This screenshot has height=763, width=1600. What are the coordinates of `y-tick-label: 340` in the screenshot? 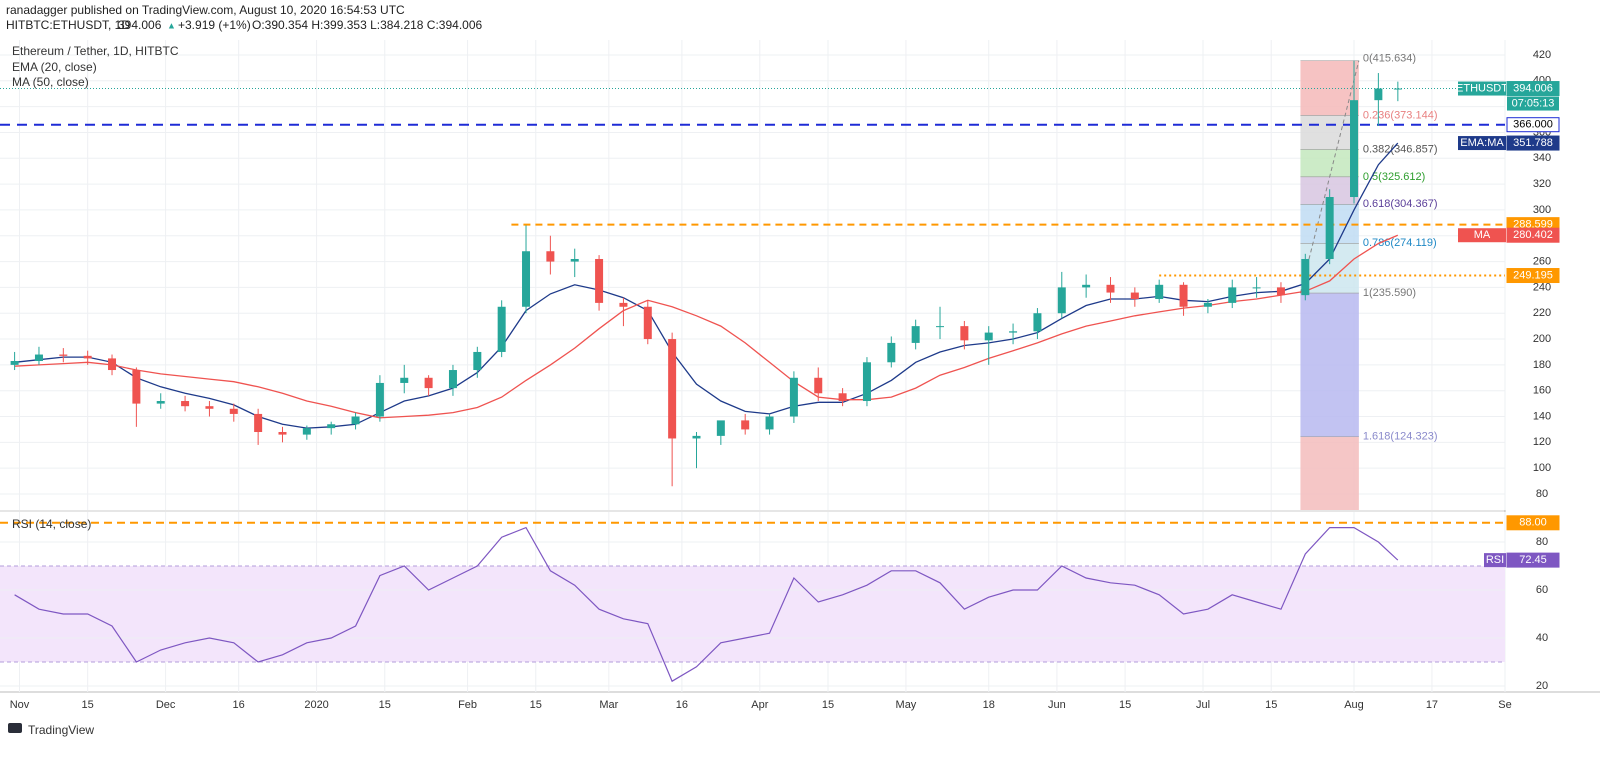 It's located at (1542, 158).